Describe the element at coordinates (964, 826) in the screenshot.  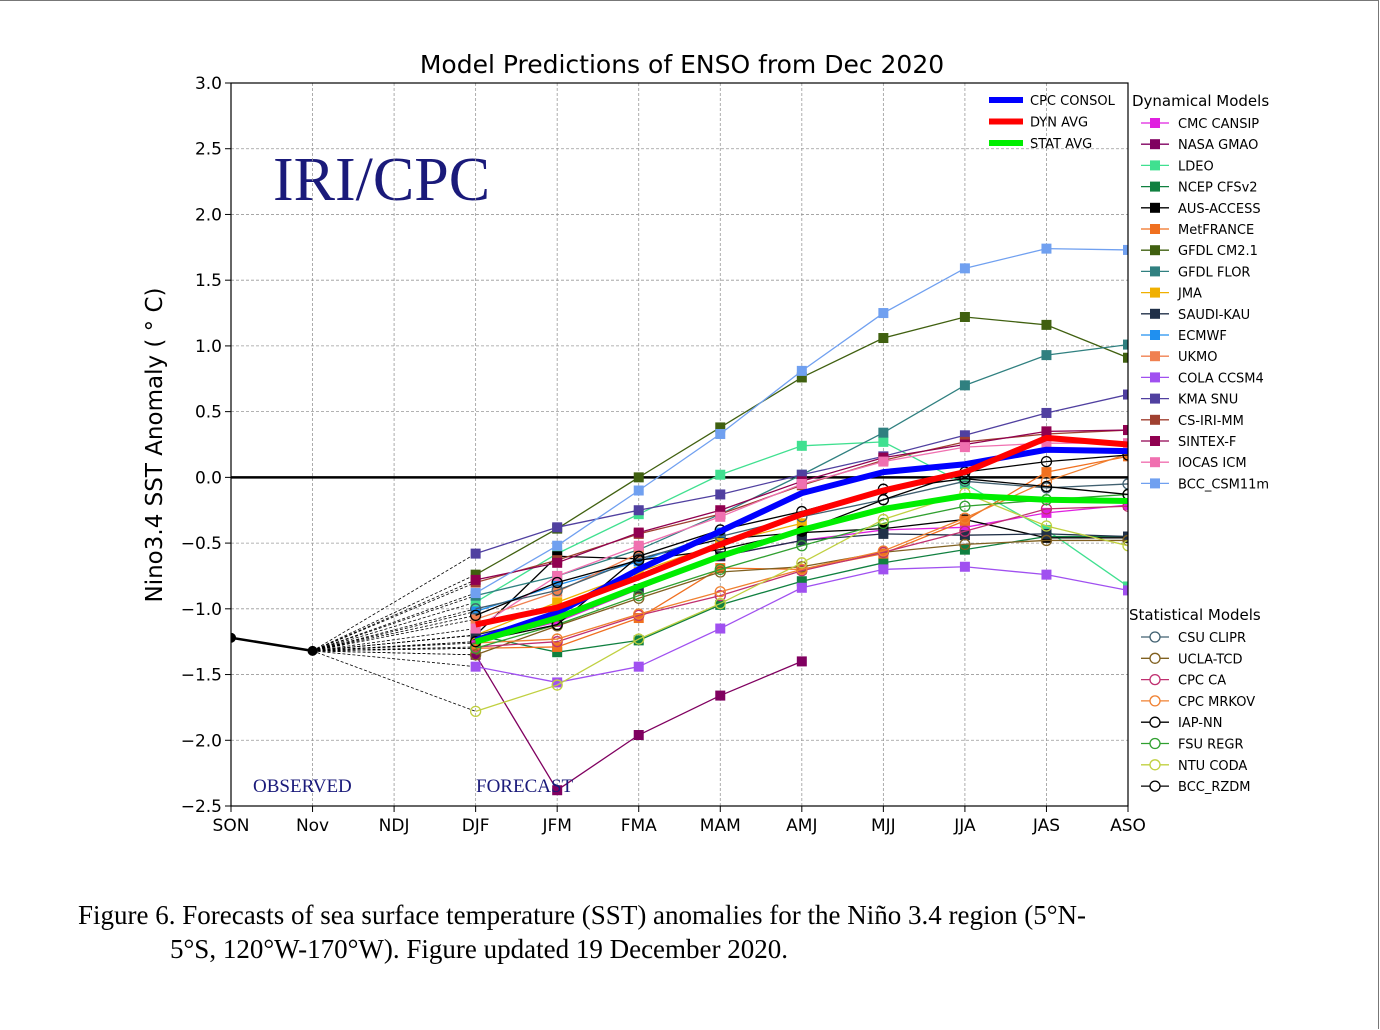
I see `x-tick-label: JJA` at that location.